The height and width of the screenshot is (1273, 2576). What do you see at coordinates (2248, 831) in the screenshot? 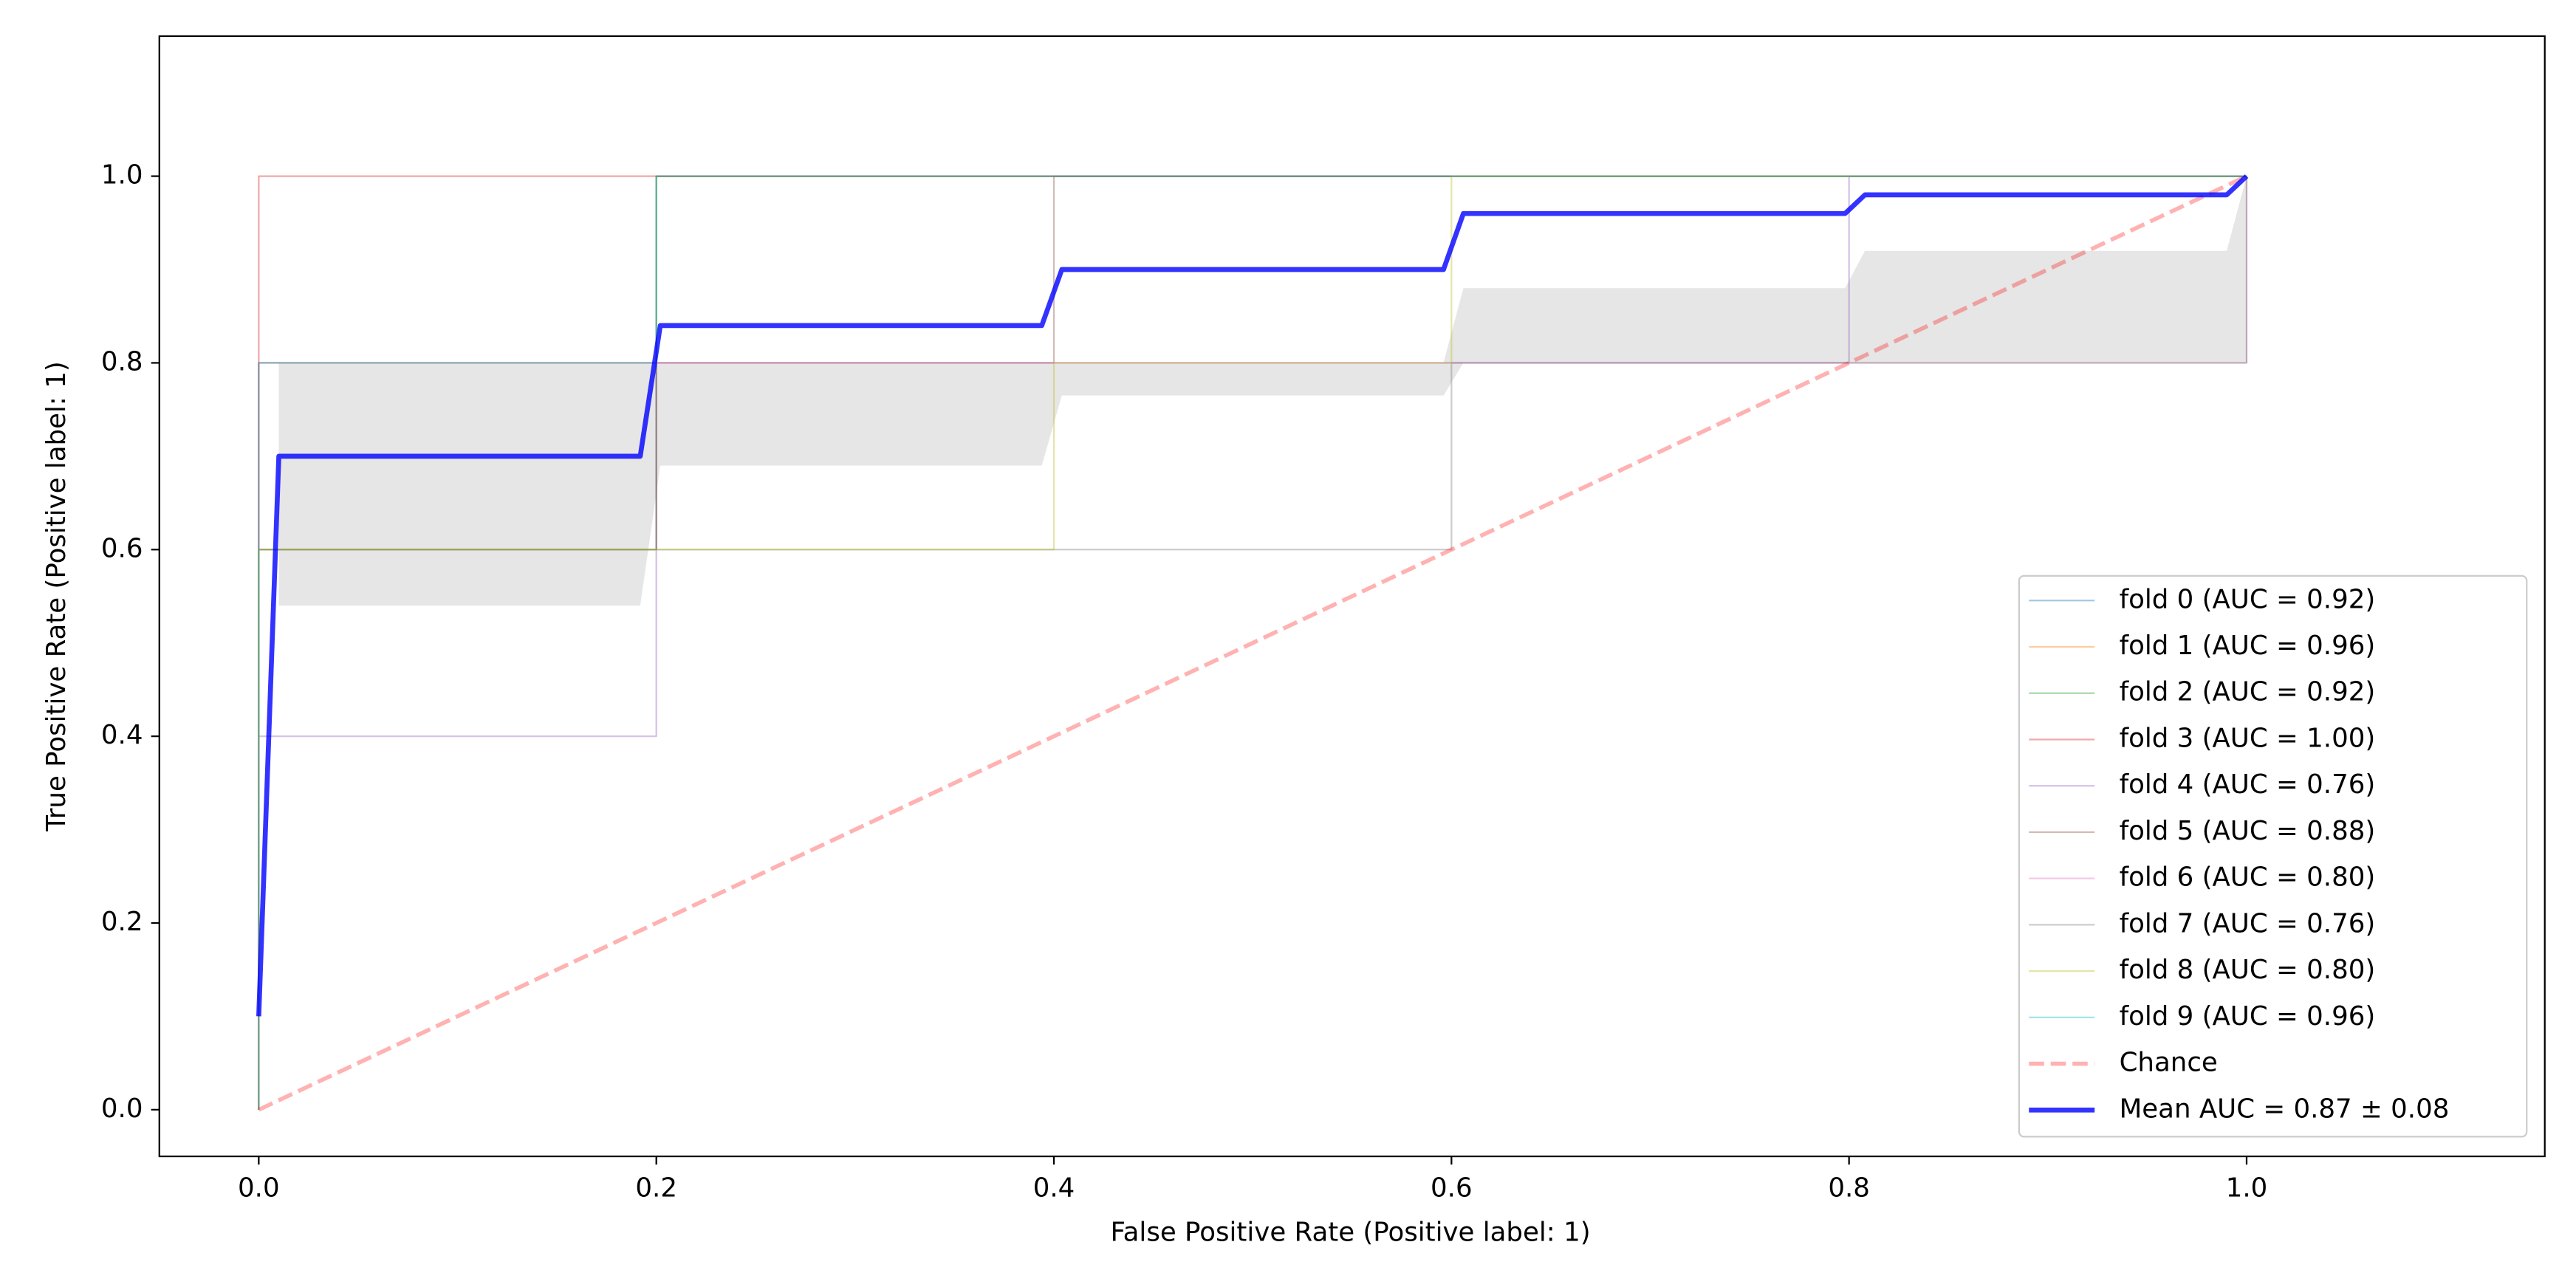
I see `legend-label: fold 5 (AUC = 0.88)` at bounding box center [2248, 831].